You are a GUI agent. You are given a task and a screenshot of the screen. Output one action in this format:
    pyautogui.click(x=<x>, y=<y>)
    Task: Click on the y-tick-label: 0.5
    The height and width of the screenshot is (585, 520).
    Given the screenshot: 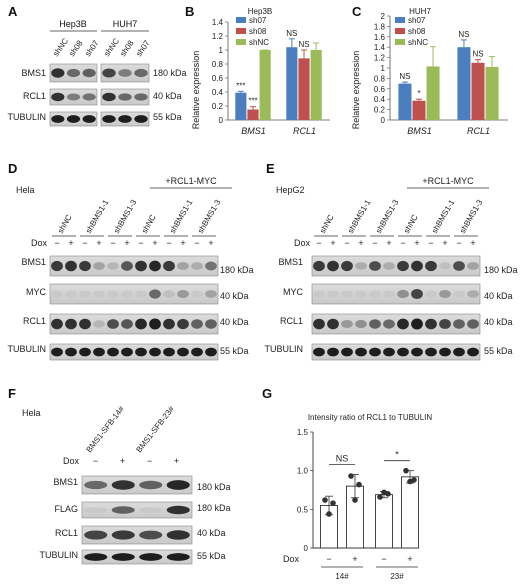 What is the action you would take?
    pyautogui.click(x=303, y=509)
    